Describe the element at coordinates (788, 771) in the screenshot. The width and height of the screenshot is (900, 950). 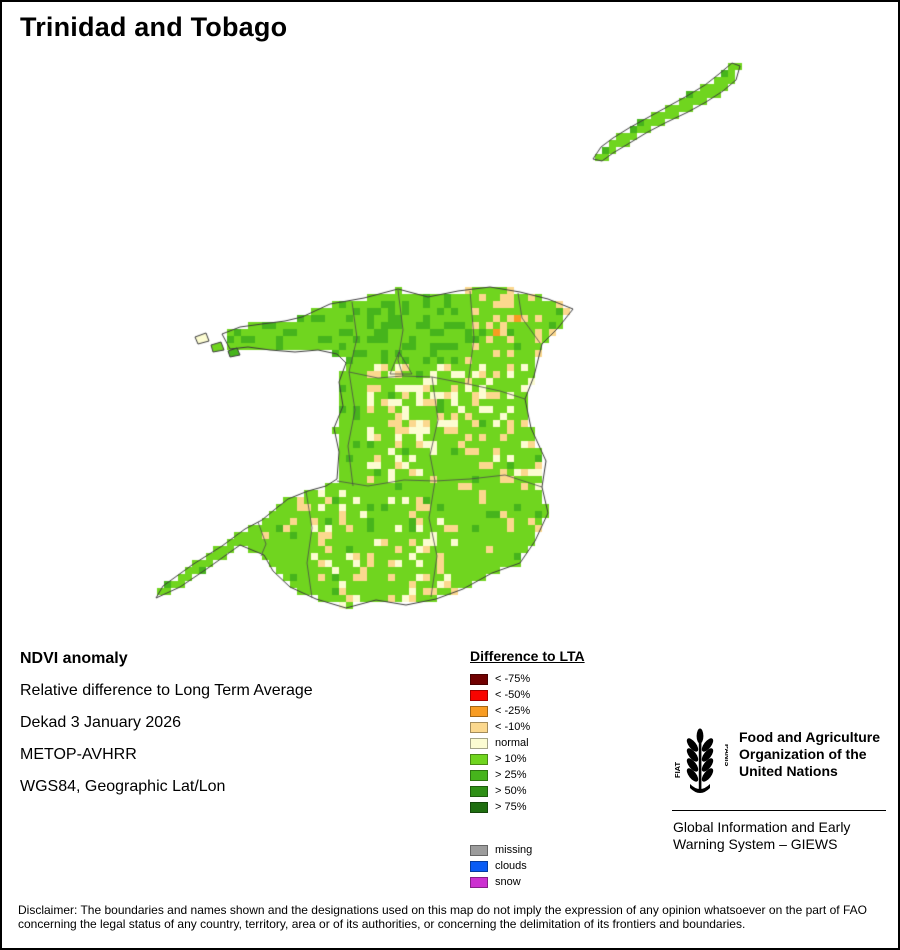
I see `fao-org-line: United Nations` at that location.